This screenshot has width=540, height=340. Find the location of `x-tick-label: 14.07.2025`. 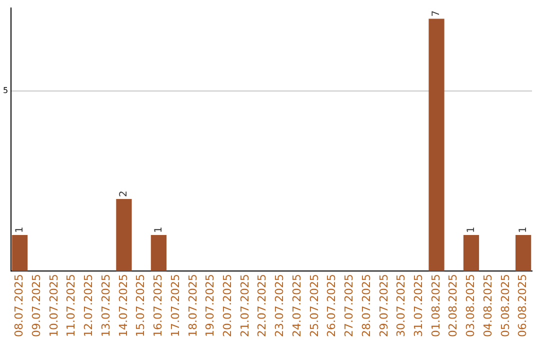

x-tick-label: 14.07.2025 is located at coordinates (123, 306).